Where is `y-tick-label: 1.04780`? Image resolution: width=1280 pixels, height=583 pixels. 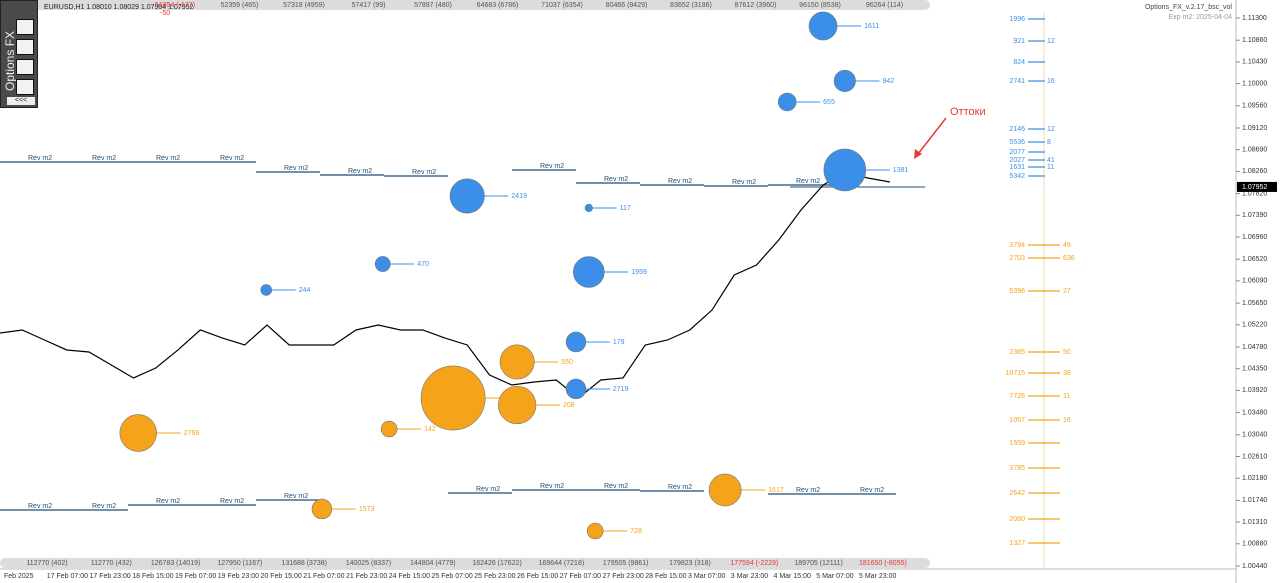
y-tick-label: 1.04780 is located at coordinates (1254, 347).